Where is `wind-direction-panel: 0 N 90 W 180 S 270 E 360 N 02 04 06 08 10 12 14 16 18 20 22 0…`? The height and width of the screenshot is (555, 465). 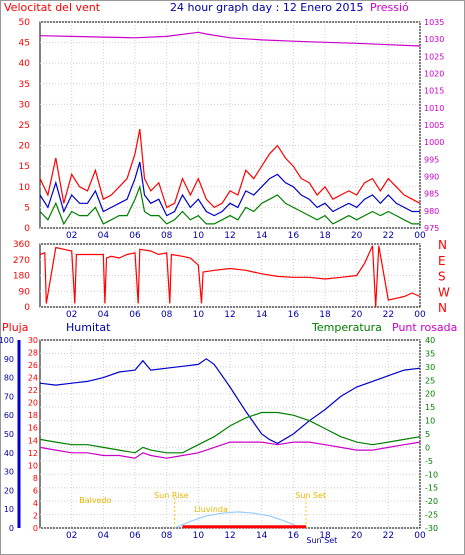
wind-direction-panel: 0 N 90 W 180 S 270 E 360 N 02 04 06 08 10 12 14 16 18 20 22 0… is located at coordinates (231, 279).